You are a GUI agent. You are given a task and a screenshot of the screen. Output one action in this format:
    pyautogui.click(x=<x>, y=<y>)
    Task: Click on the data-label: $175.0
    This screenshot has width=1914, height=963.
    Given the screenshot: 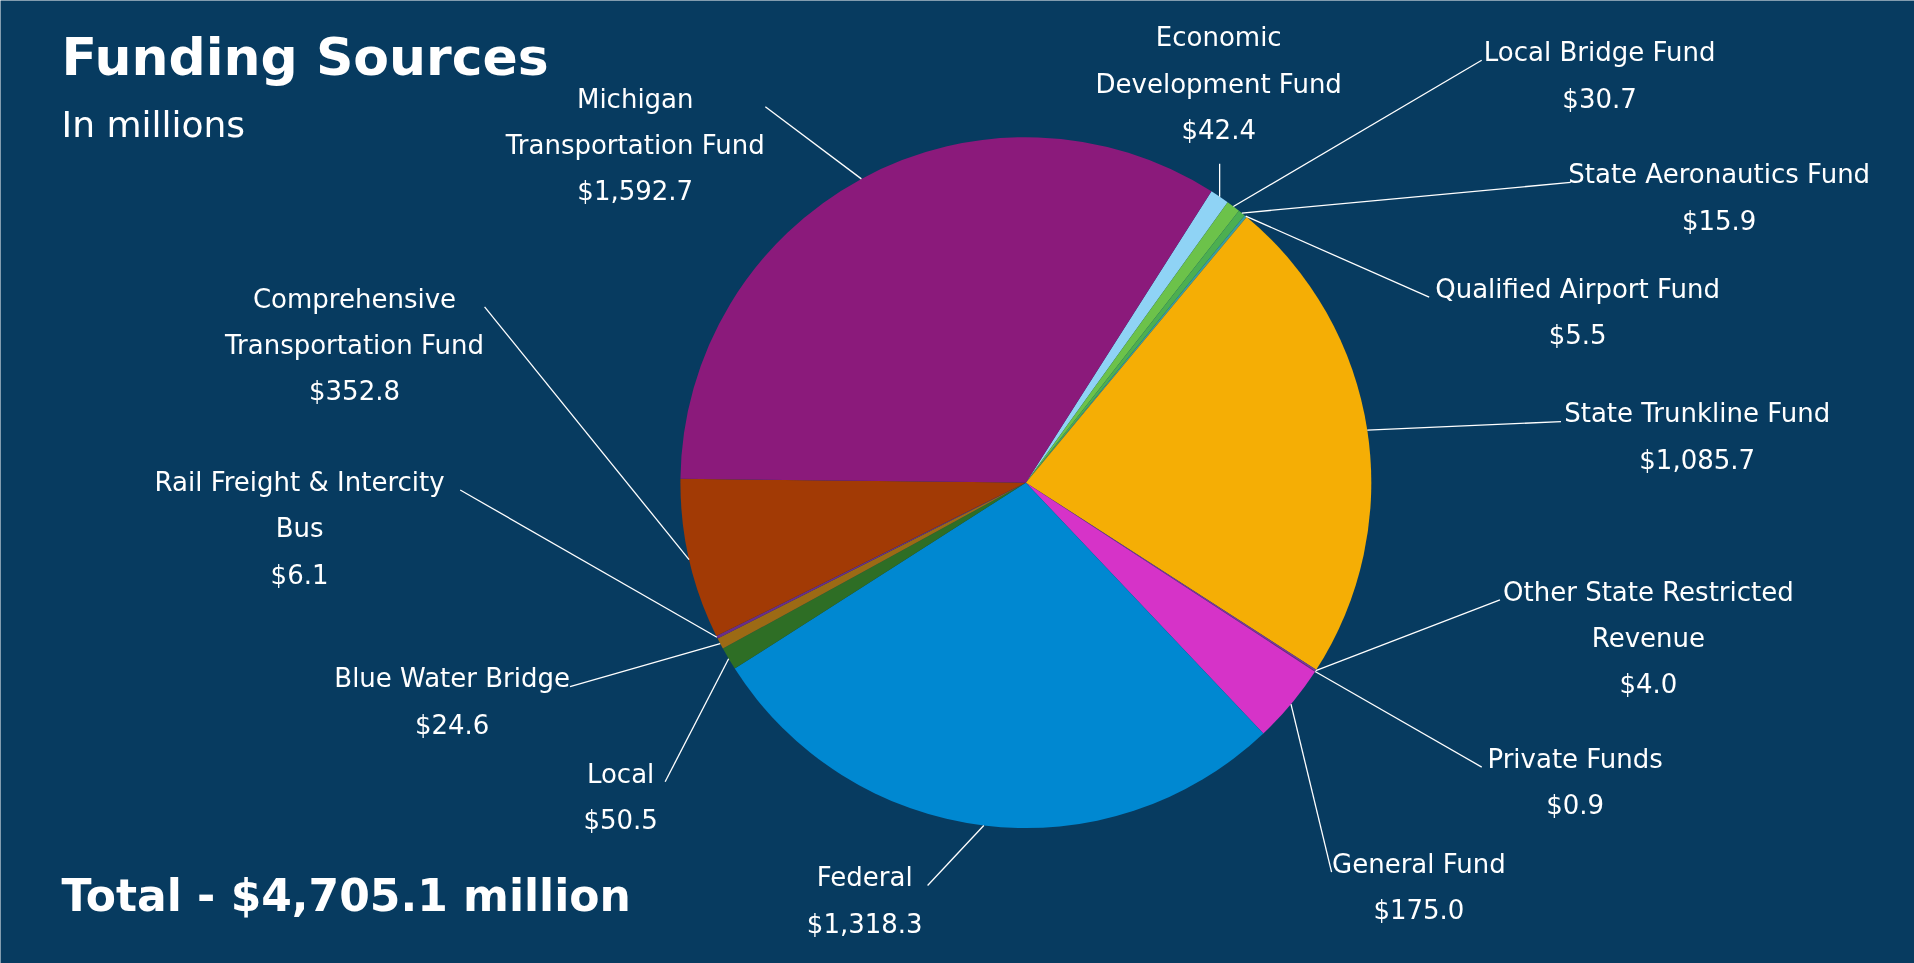 What is the action you would take?
    pyautogui.click(x=1419, y=910)
    